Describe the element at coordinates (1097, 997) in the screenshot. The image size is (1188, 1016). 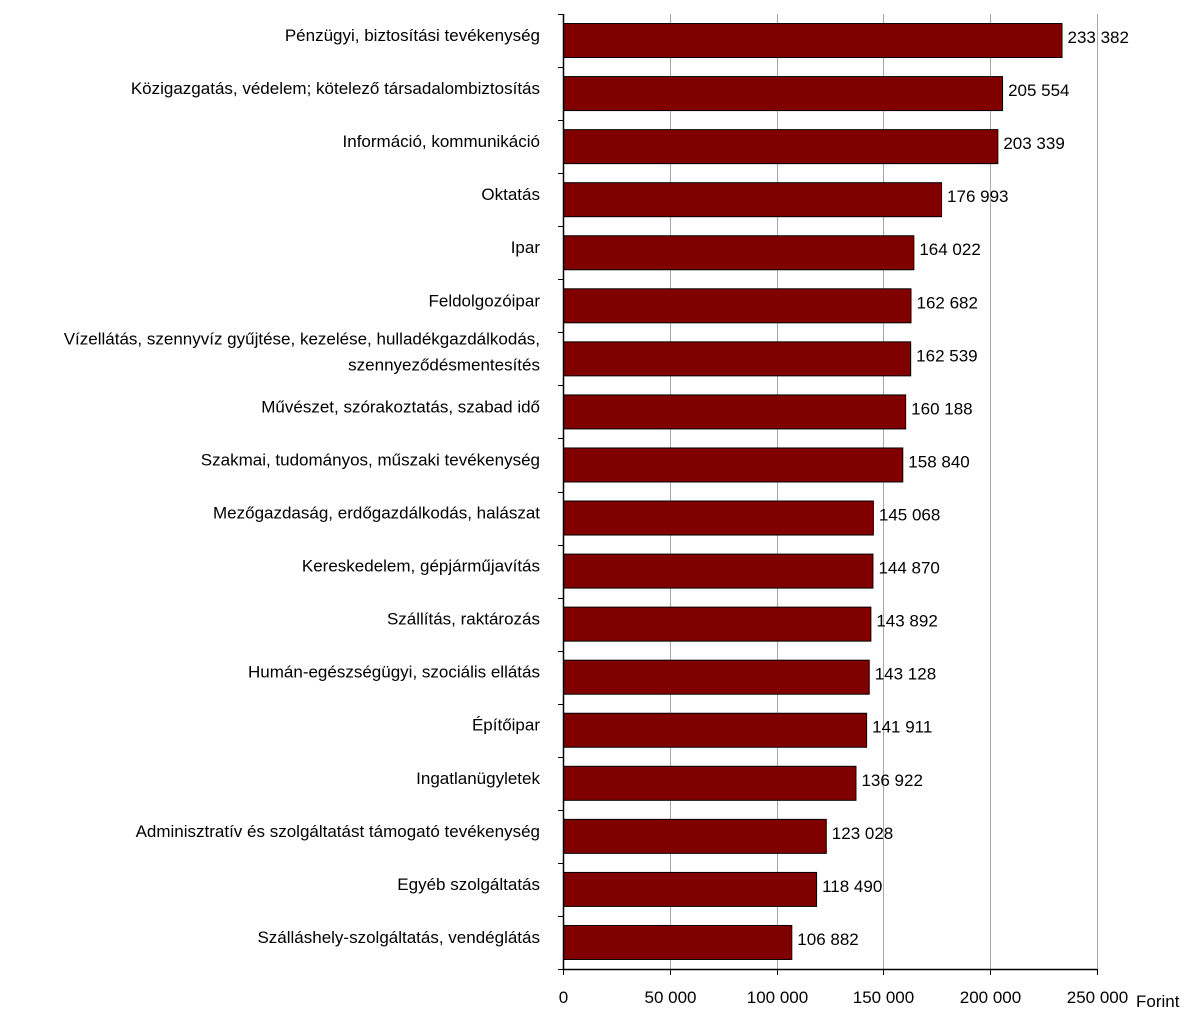
I see `x-tick-label: 250 000` at that location.